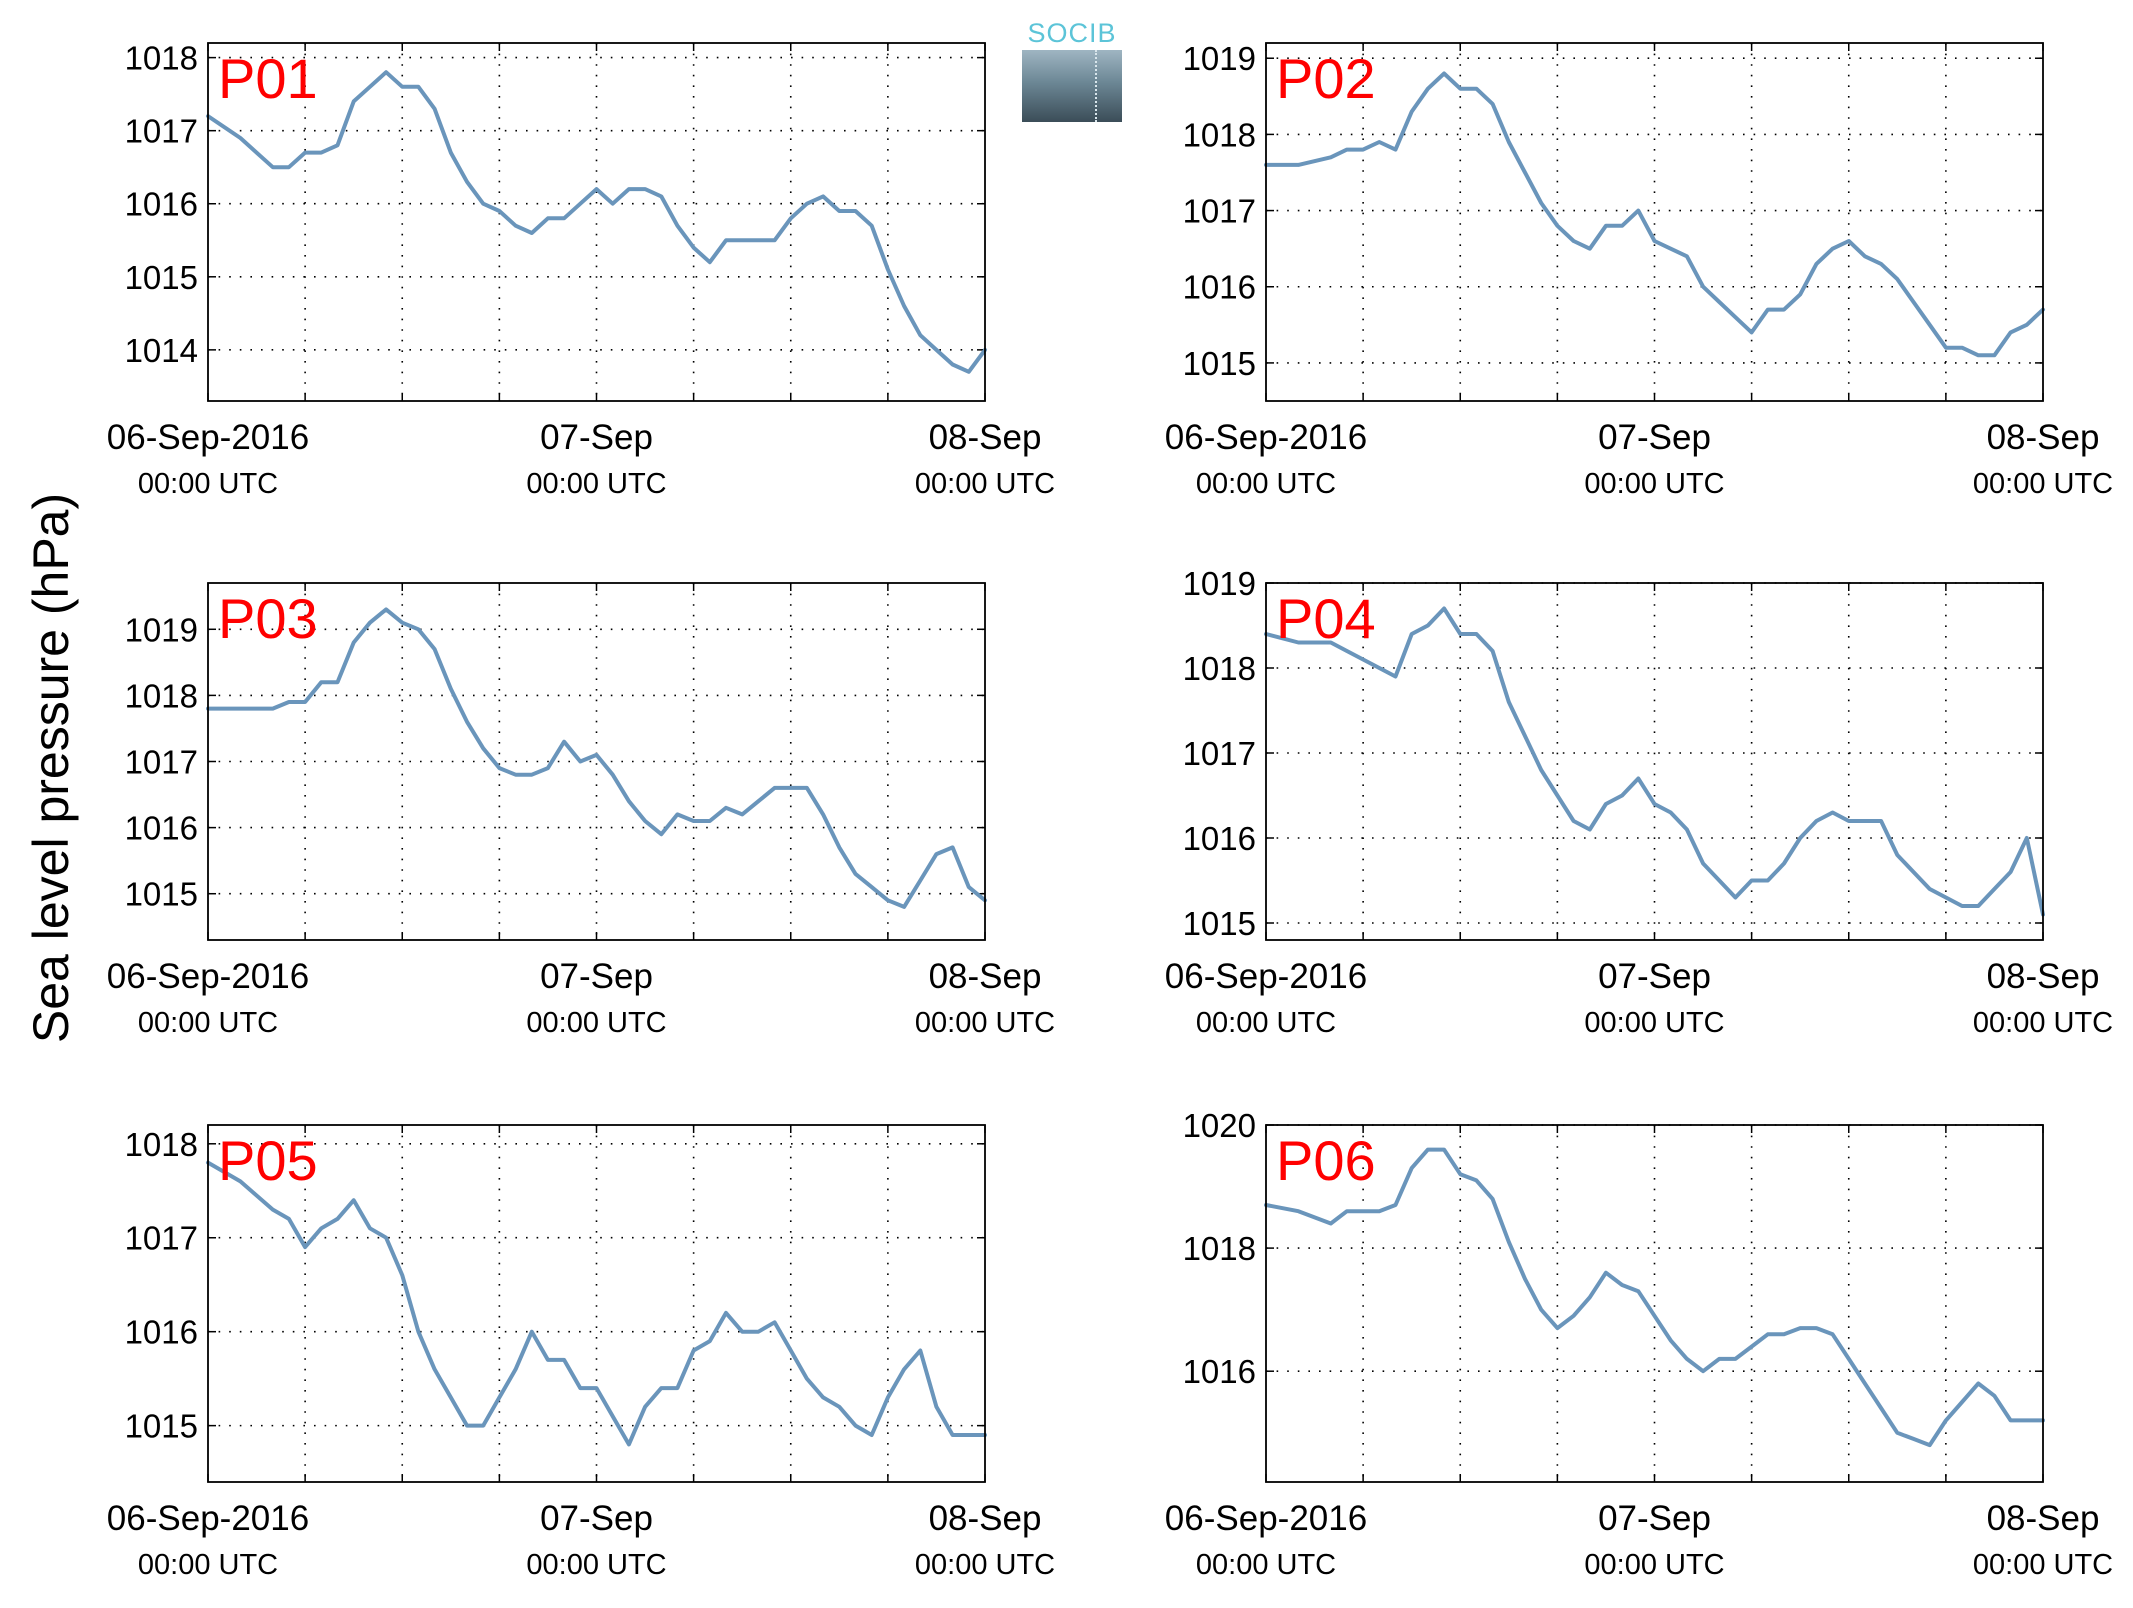  I want to click on panel-label: P03, so click(268, 618).